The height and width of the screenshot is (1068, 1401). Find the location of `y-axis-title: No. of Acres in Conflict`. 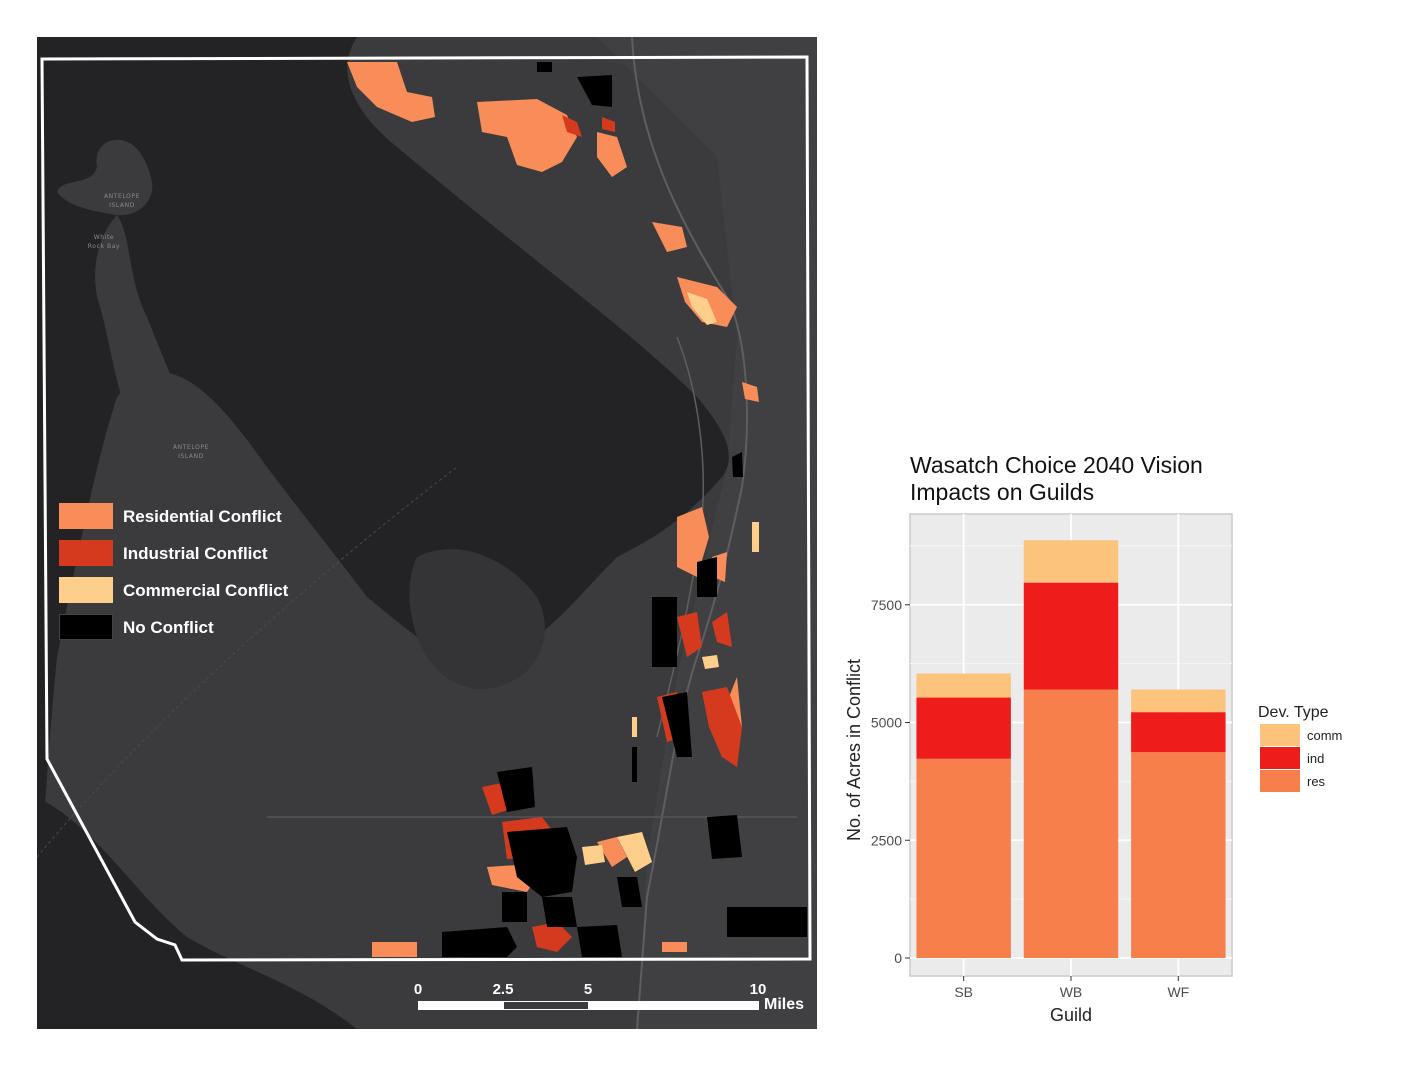

y-axis-title: No. of Acres in Conflict is located at coordinates (854, 750).